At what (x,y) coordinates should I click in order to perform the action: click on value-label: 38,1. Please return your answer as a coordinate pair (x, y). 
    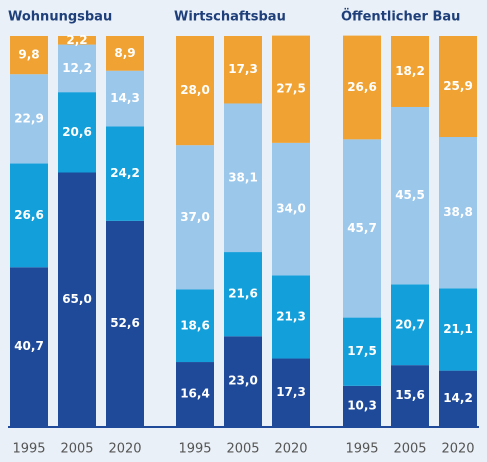
    Looking at the image, I should click on (243, 177).